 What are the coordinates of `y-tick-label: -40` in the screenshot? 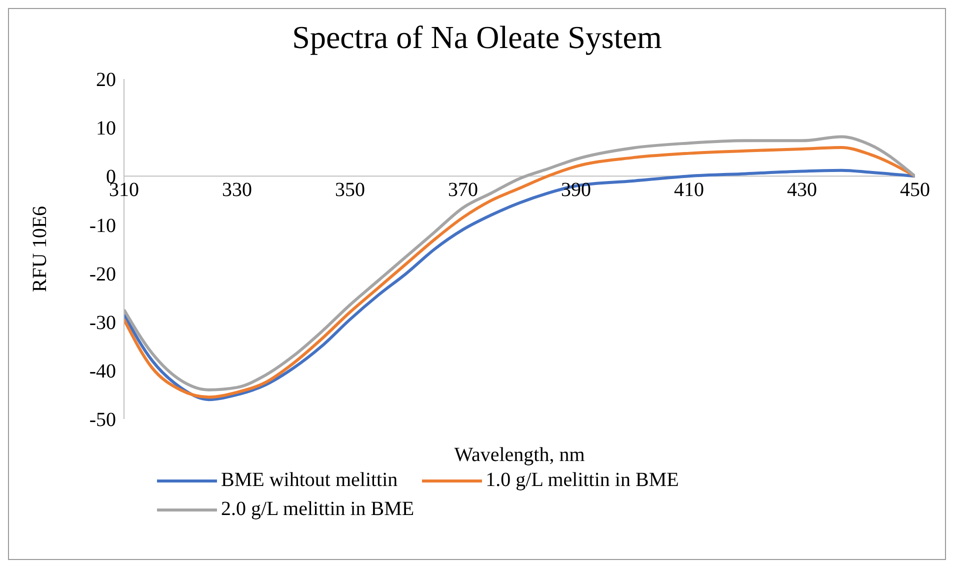 It's located at (102, 371).